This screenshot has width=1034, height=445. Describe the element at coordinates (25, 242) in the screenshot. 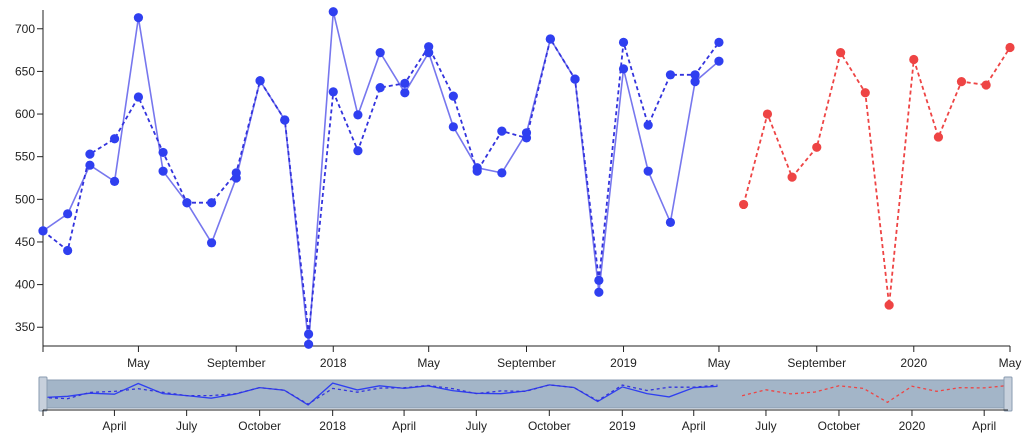

I see `y-tick-label: 450` at that location.